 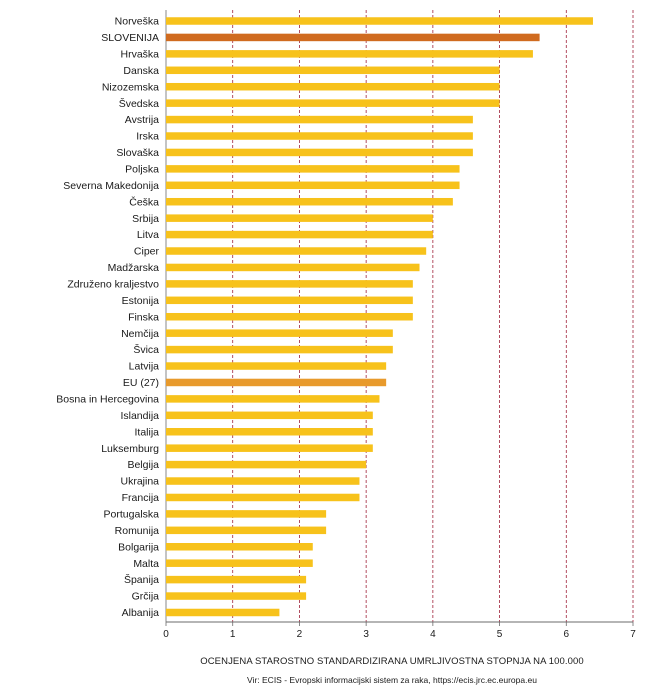 What do you see at coordinates (141, 301) in the screenshot?
I see `category-label: Estonija` at bounding box center [141, 301].